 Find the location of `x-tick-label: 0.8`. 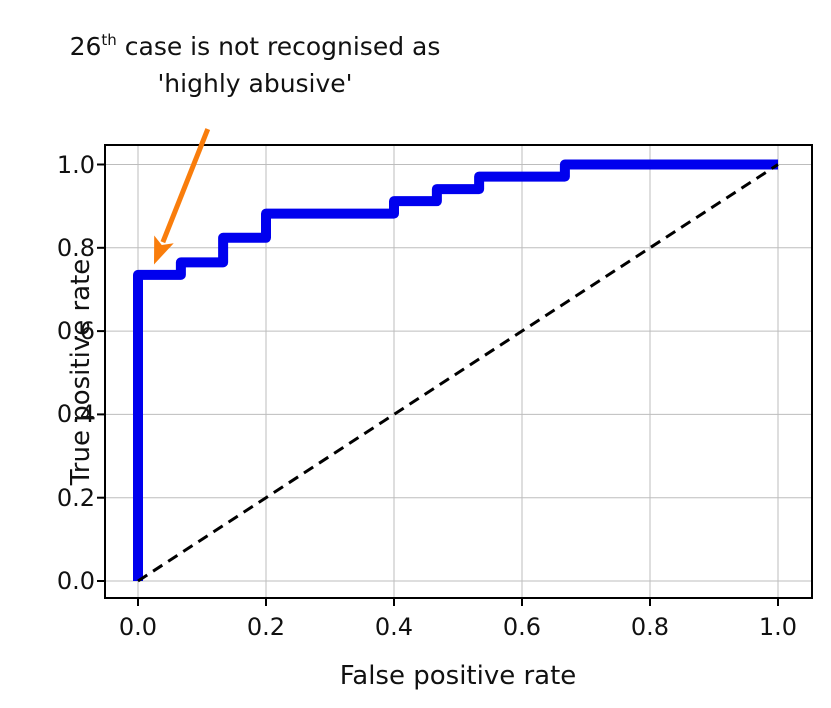

x-tick-label: 0.8 is located at coordinates (650, 627).